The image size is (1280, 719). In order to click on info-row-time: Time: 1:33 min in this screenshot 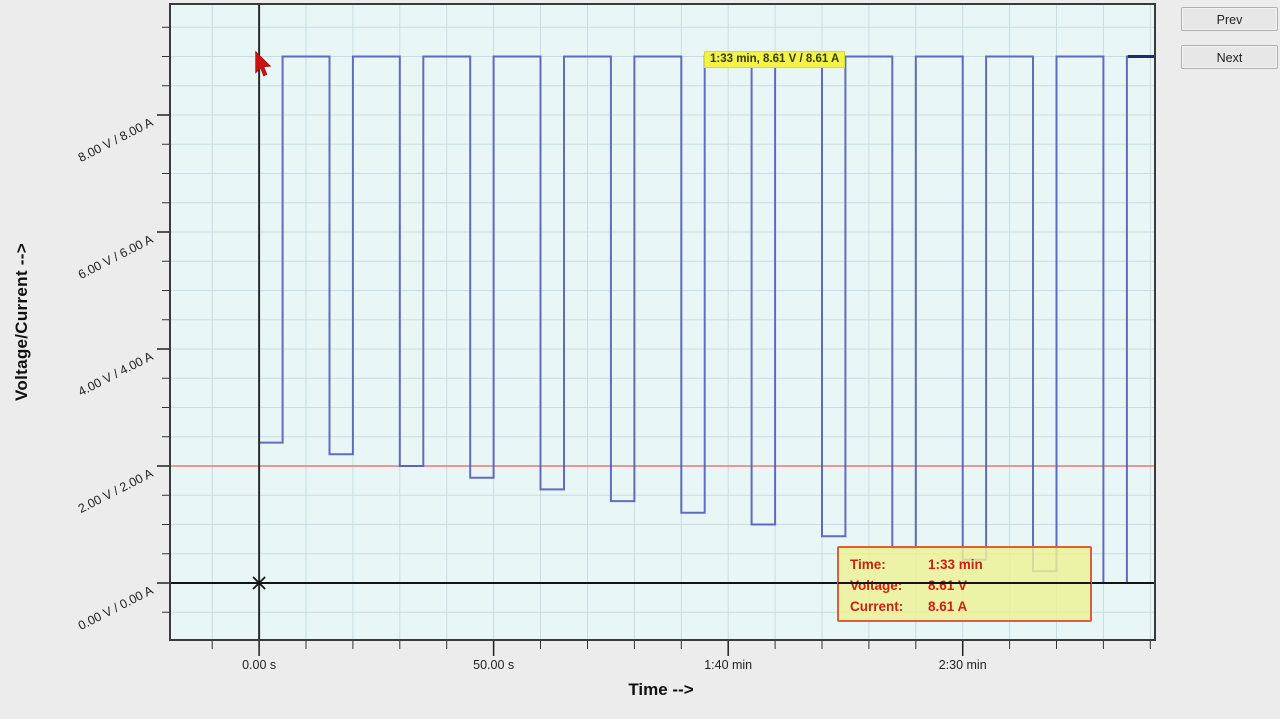, I will do `click(965, 564)`.